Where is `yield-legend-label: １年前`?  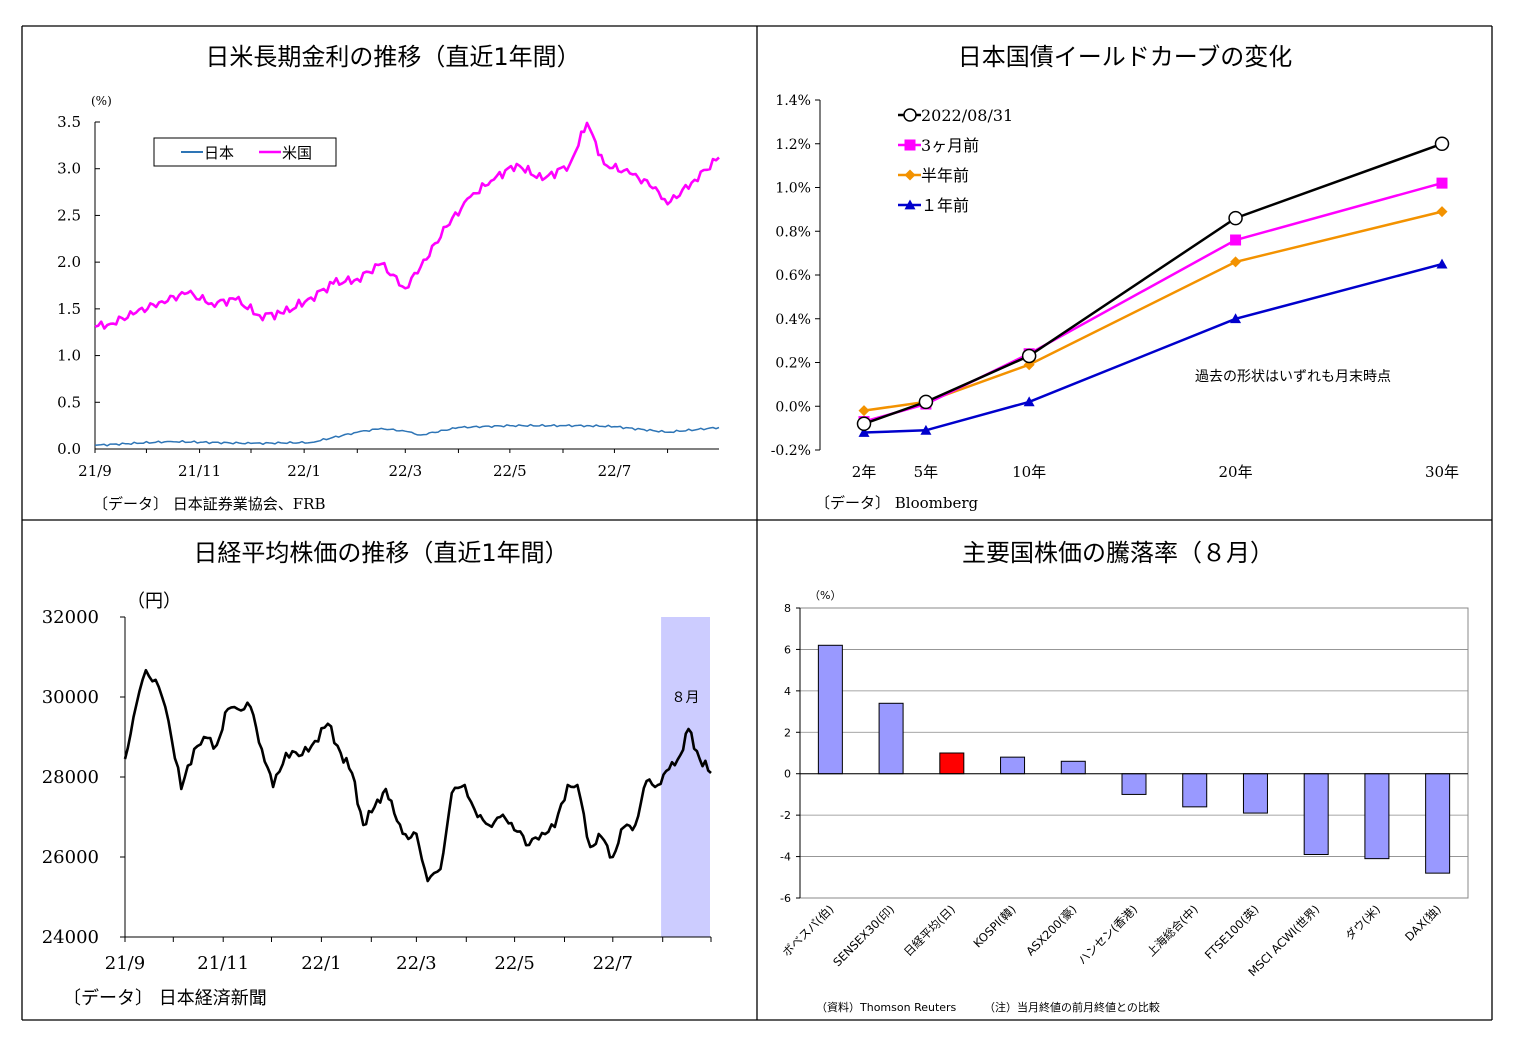
yield-legend-label: １年前 is located at coordinates (945, 205).